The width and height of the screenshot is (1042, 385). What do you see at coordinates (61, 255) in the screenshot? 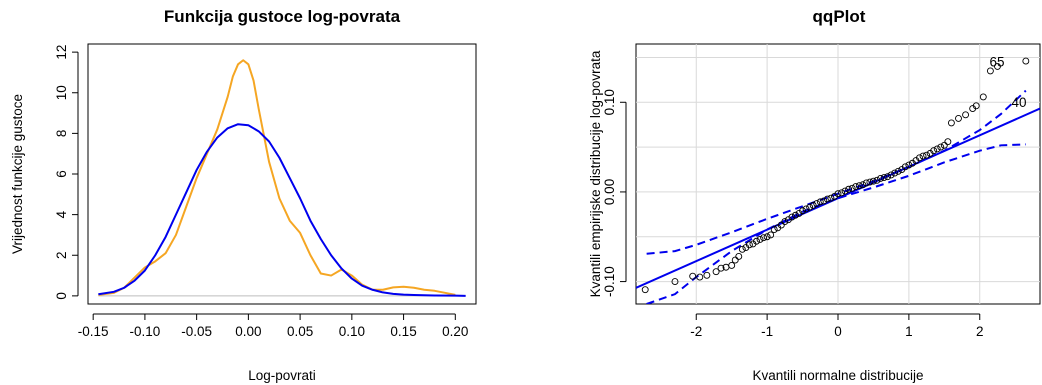
I see `density-y-tick-label: 2` at bounding box center [61, 255].